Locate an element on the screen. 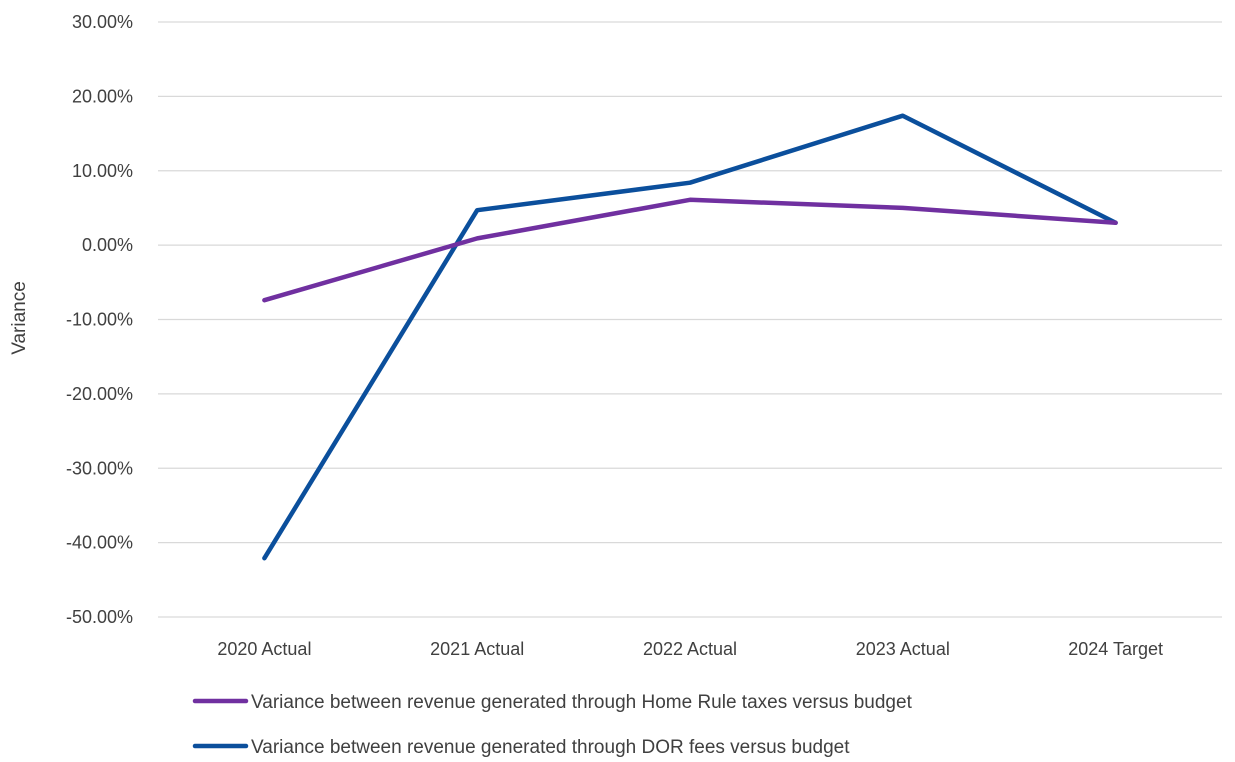 This screenshot has height=762, width=1235. x-tick-label: 2024 Target is located at coordinates (1115, 649).